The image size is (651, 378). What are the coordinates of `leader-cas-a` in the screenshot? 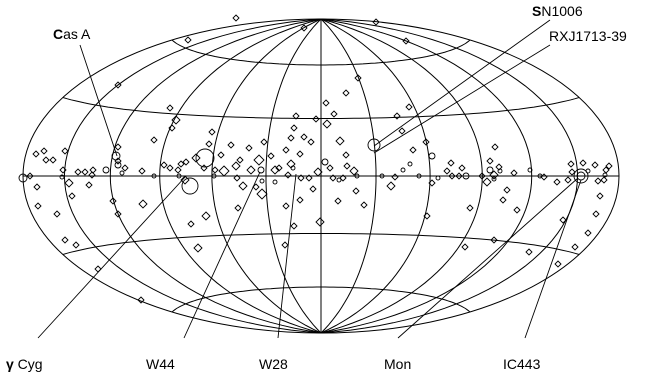 It's located at (98, 100).